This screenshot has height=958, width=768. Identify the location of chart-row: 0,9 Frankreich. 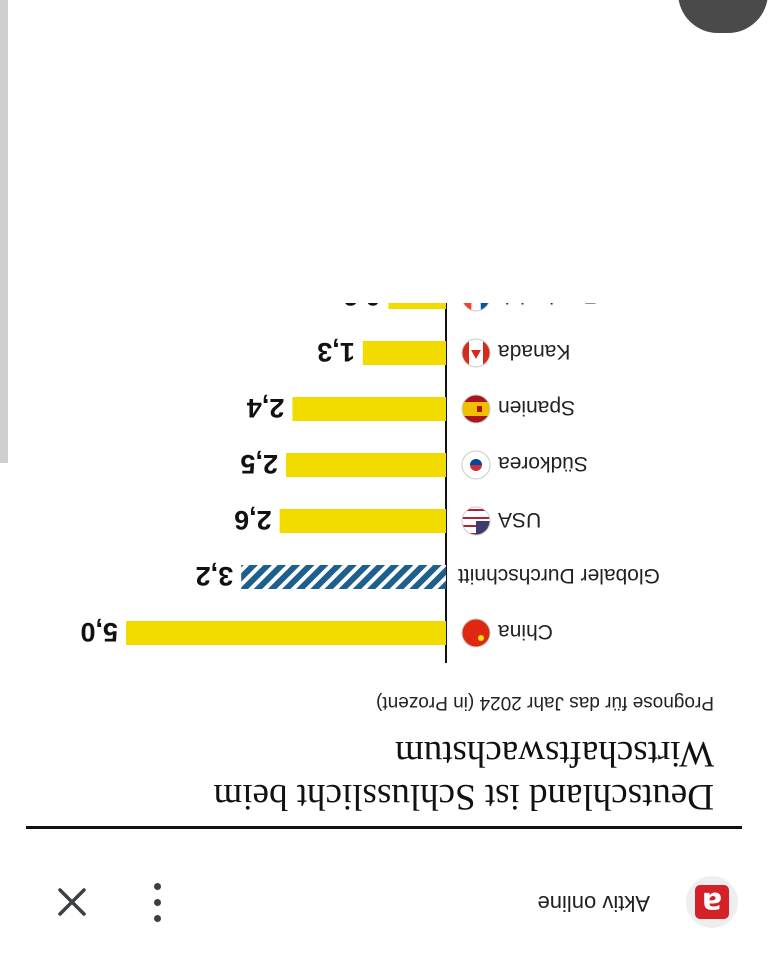
(470, 307).